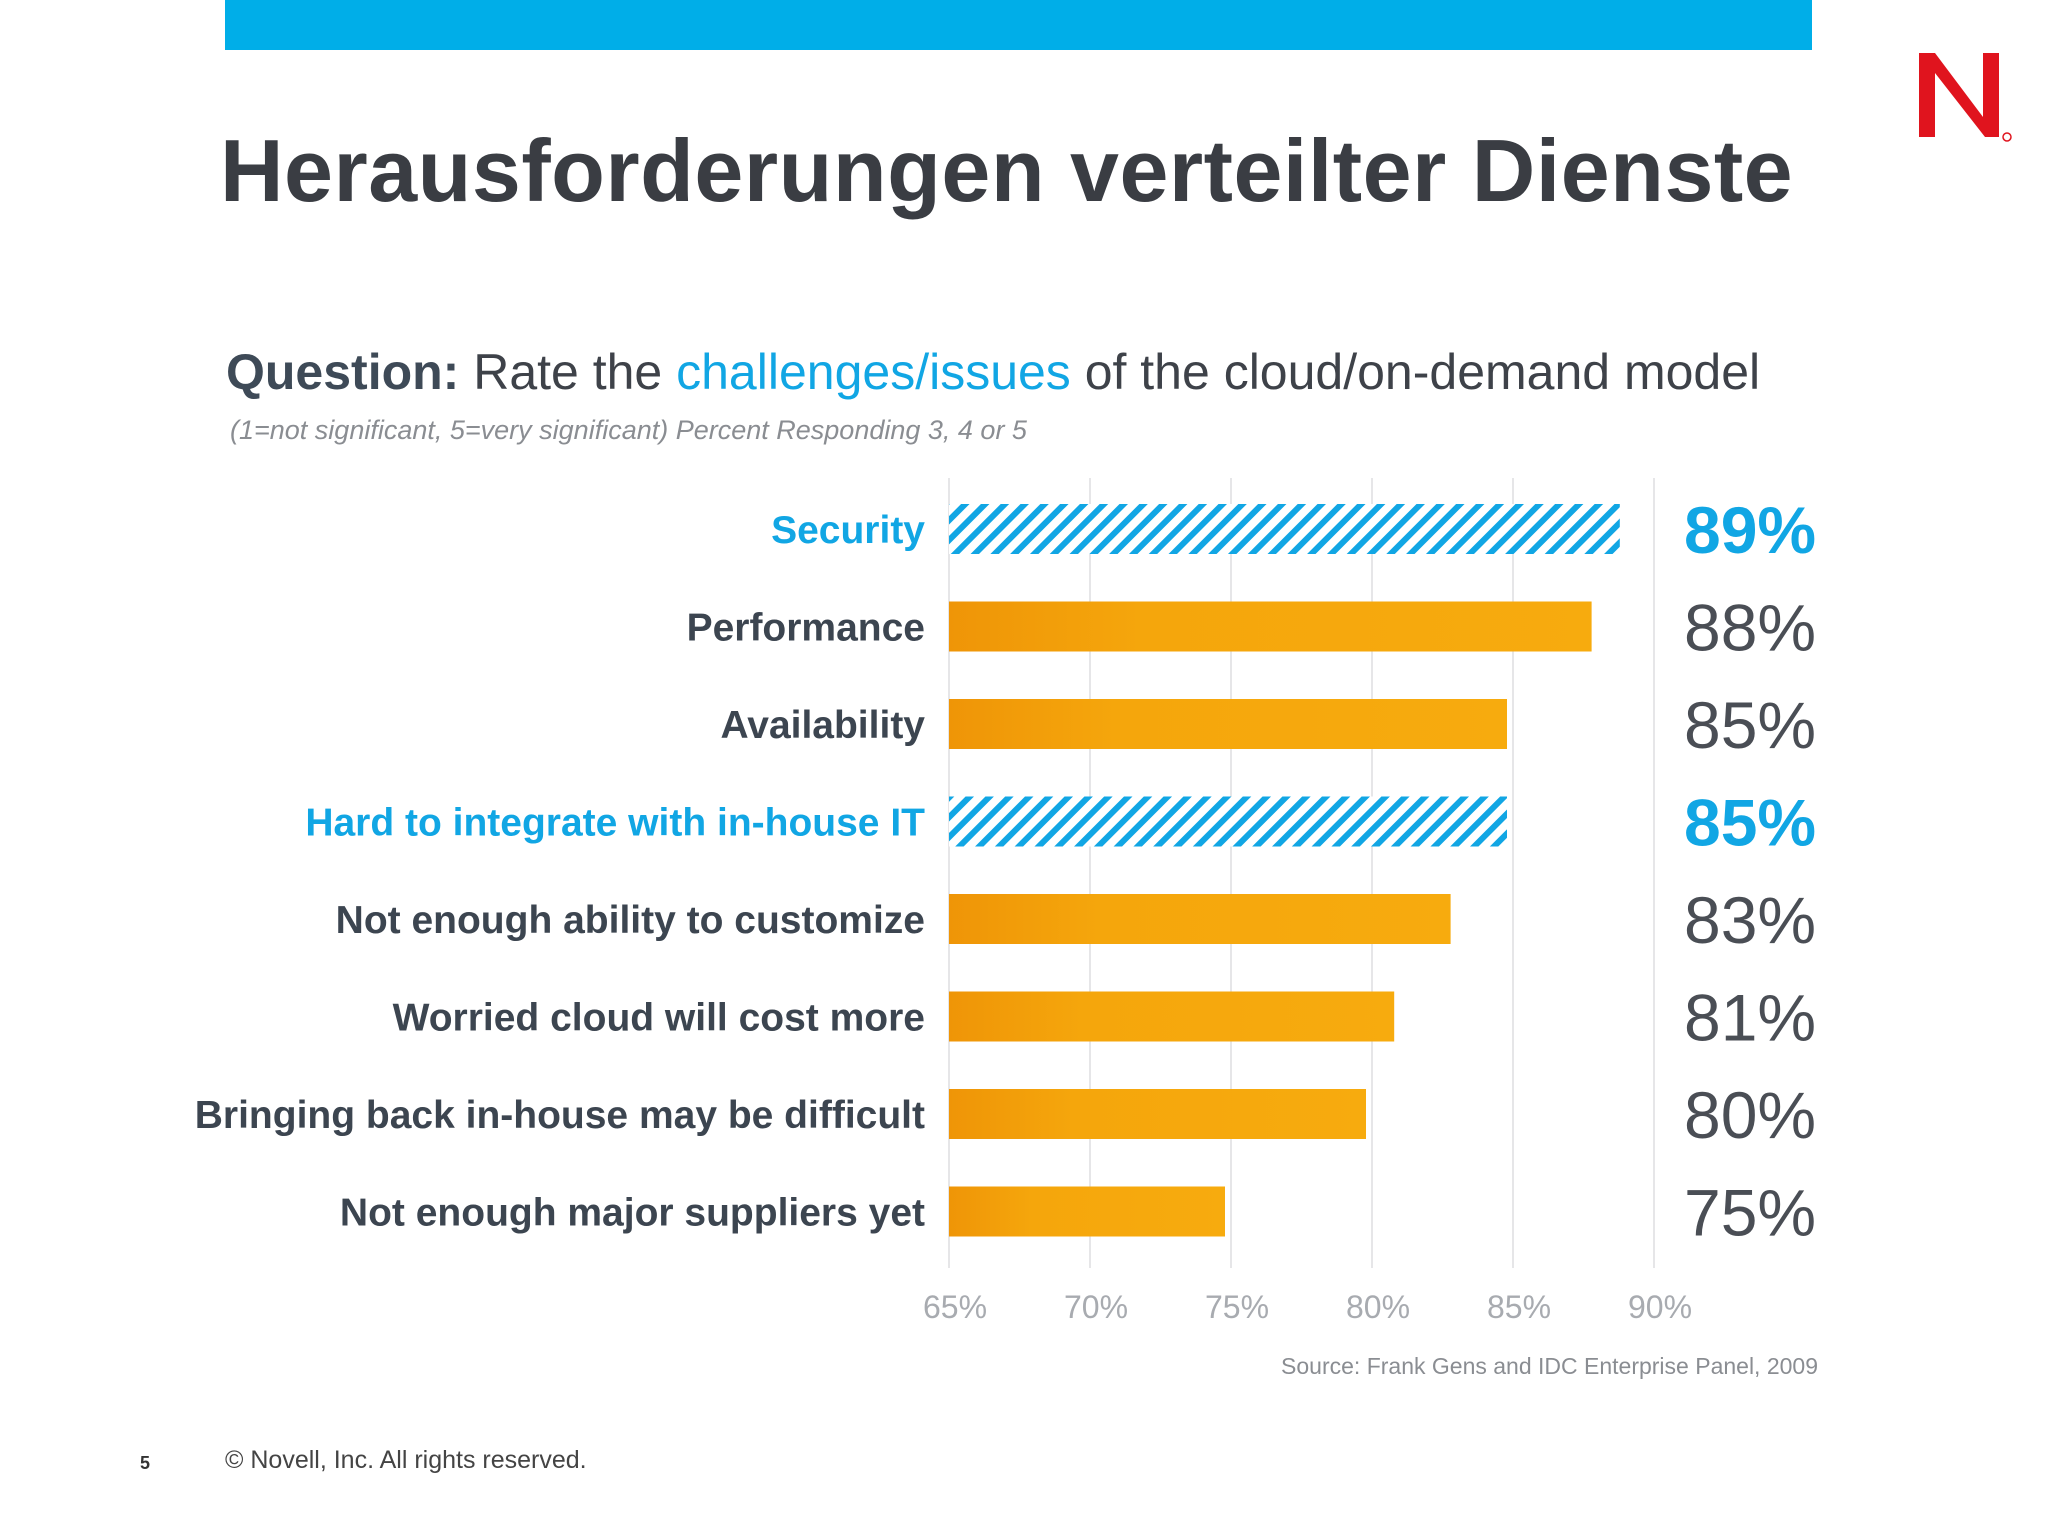 This screenshot has width=2048, height=1536. What do you see at coordinates (1750, 628) in the screenshot?
I see `value-label: 88%` at bounding box center [1750, 628].